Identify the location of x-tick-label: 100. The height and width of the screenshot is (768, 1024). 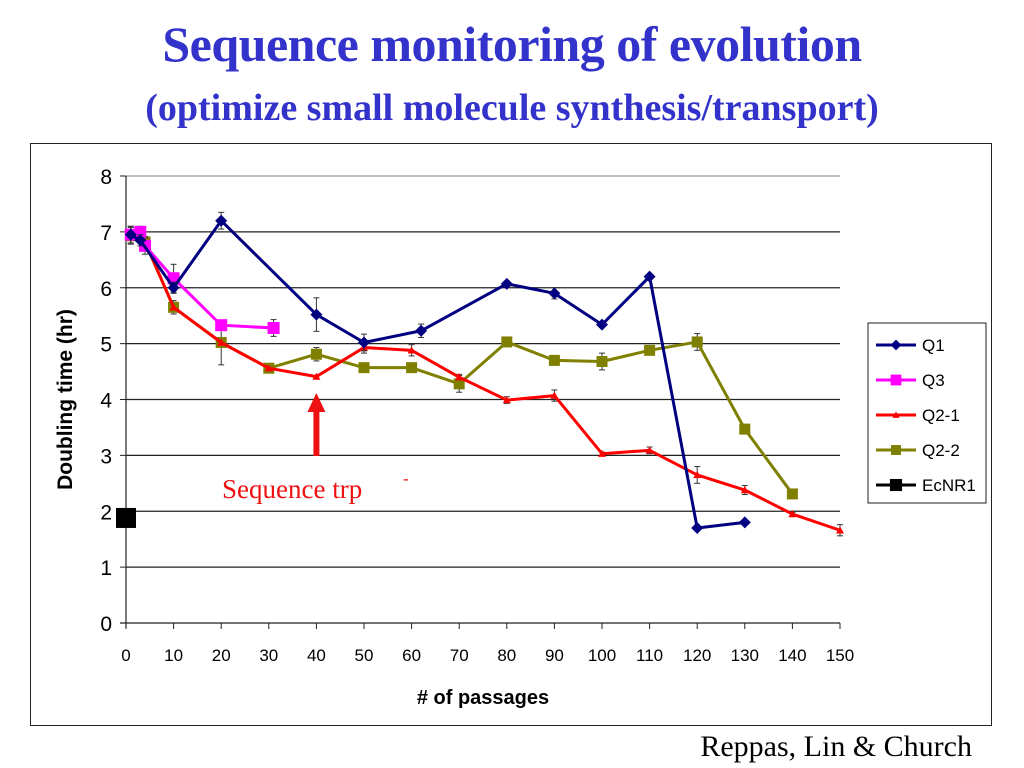
(602, 655).